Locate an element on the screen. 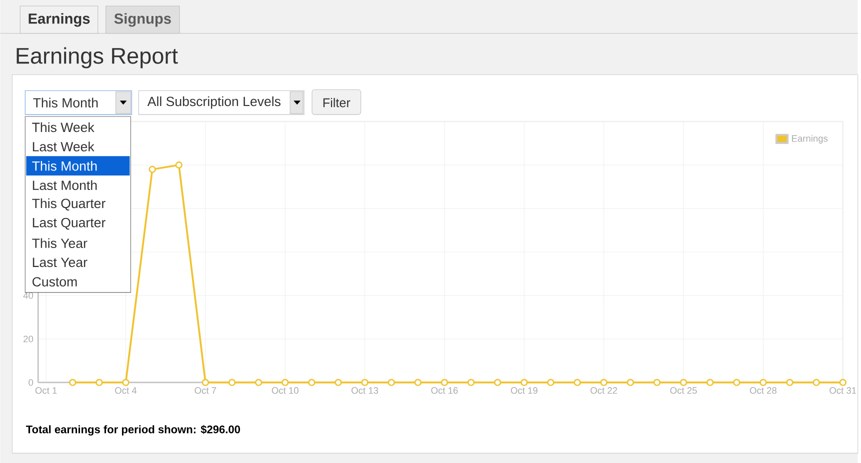  x-tick-label: Oct 25 is located at coordinates (683, 390).